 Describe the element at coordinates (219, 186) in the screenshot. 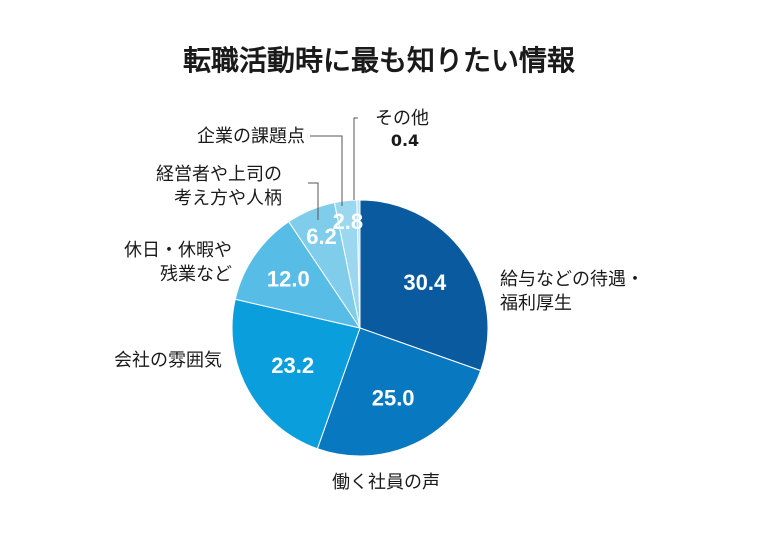

I see `category-label: 経営者や上司の考え方や人柄` at that location.